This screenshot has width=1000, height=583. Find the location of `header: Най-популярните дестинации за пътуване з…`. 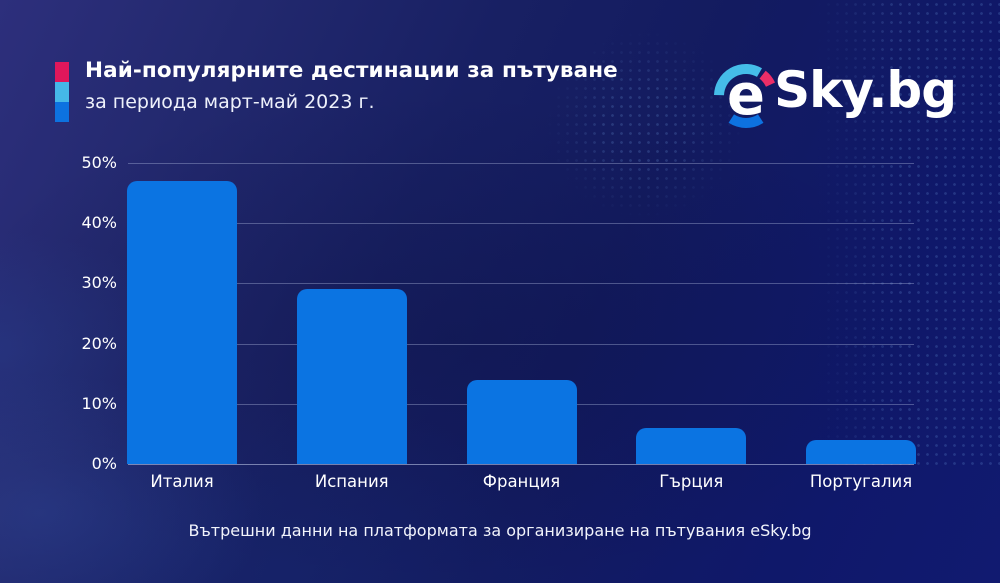

header: Най-популярните дестинации за пътуване з… is located at coordinates (336, 89).